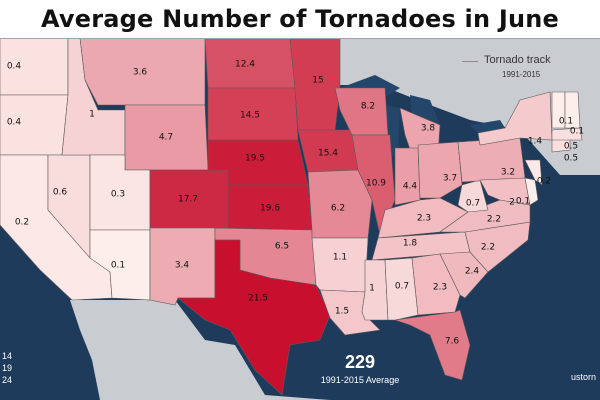  What do you see at coordinates (245, 65) in the screenshot?
I see `state-value-label: 12.4` at bounding box center [245, 65].